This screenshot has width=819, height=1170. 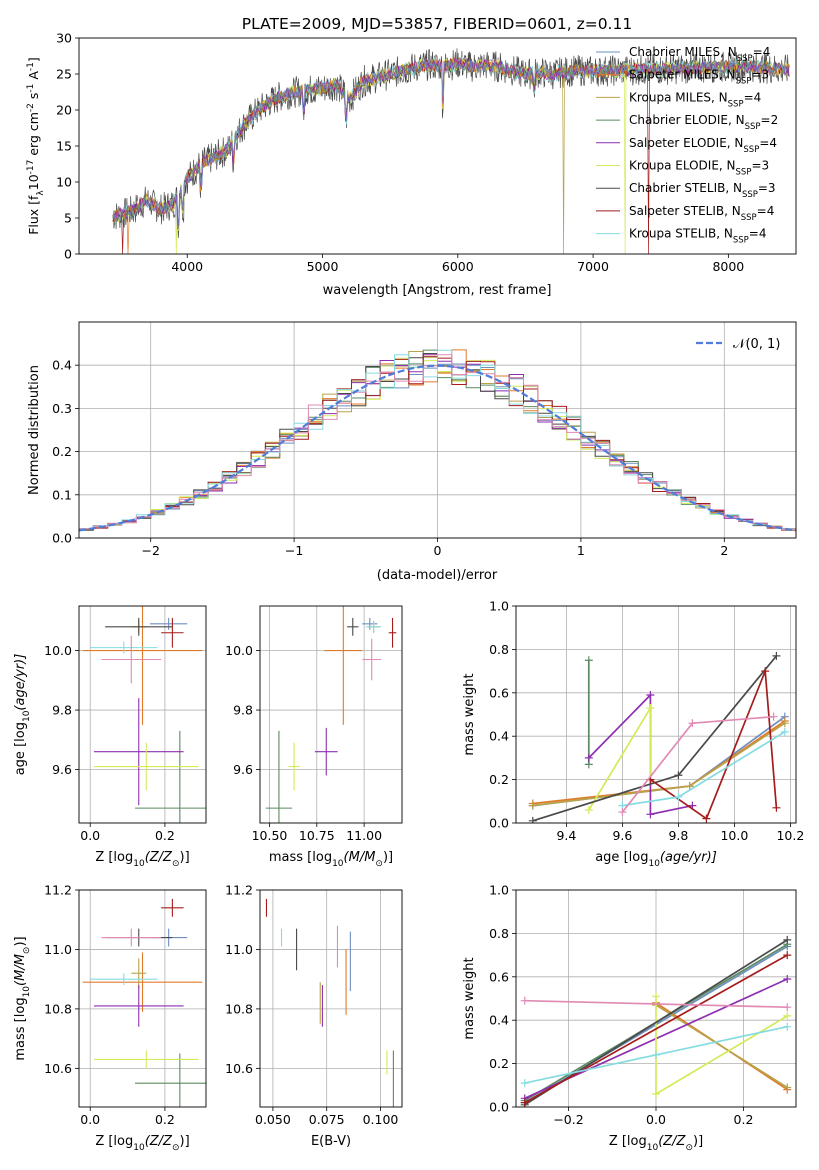 I want to click on x-tick-label: −2, so click(x=150, y=550).